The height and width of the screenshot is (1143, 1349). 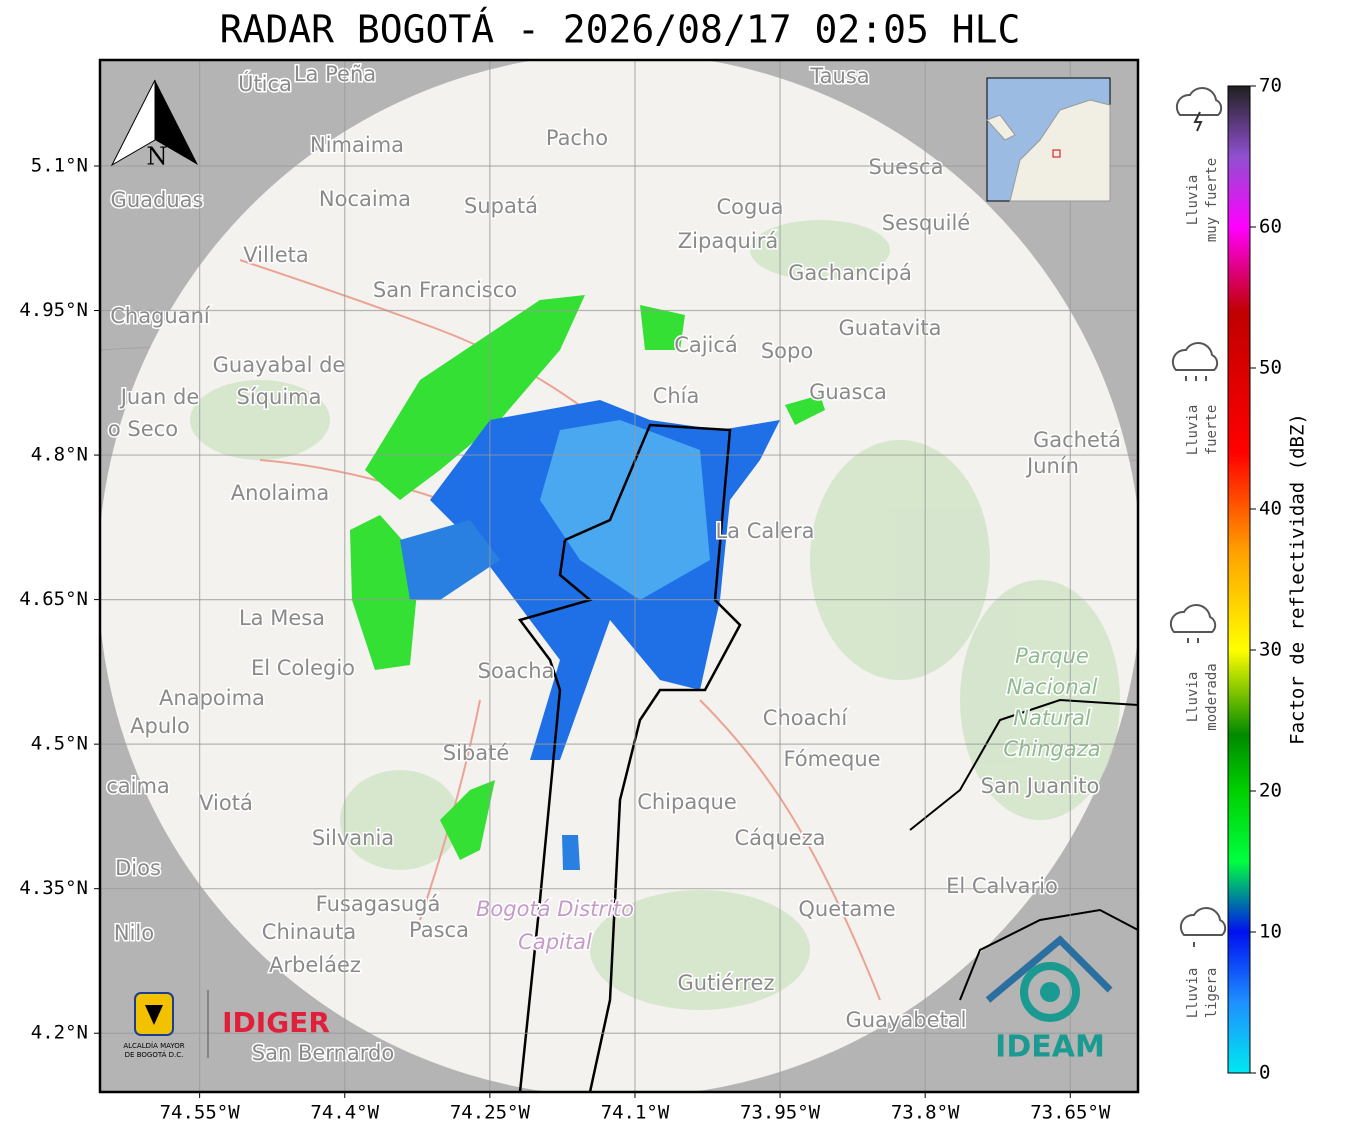 What do you see at coordinates (787, 351) in the screenshot?
I see `place-label: Sopo` at bounding box center [787, 351].